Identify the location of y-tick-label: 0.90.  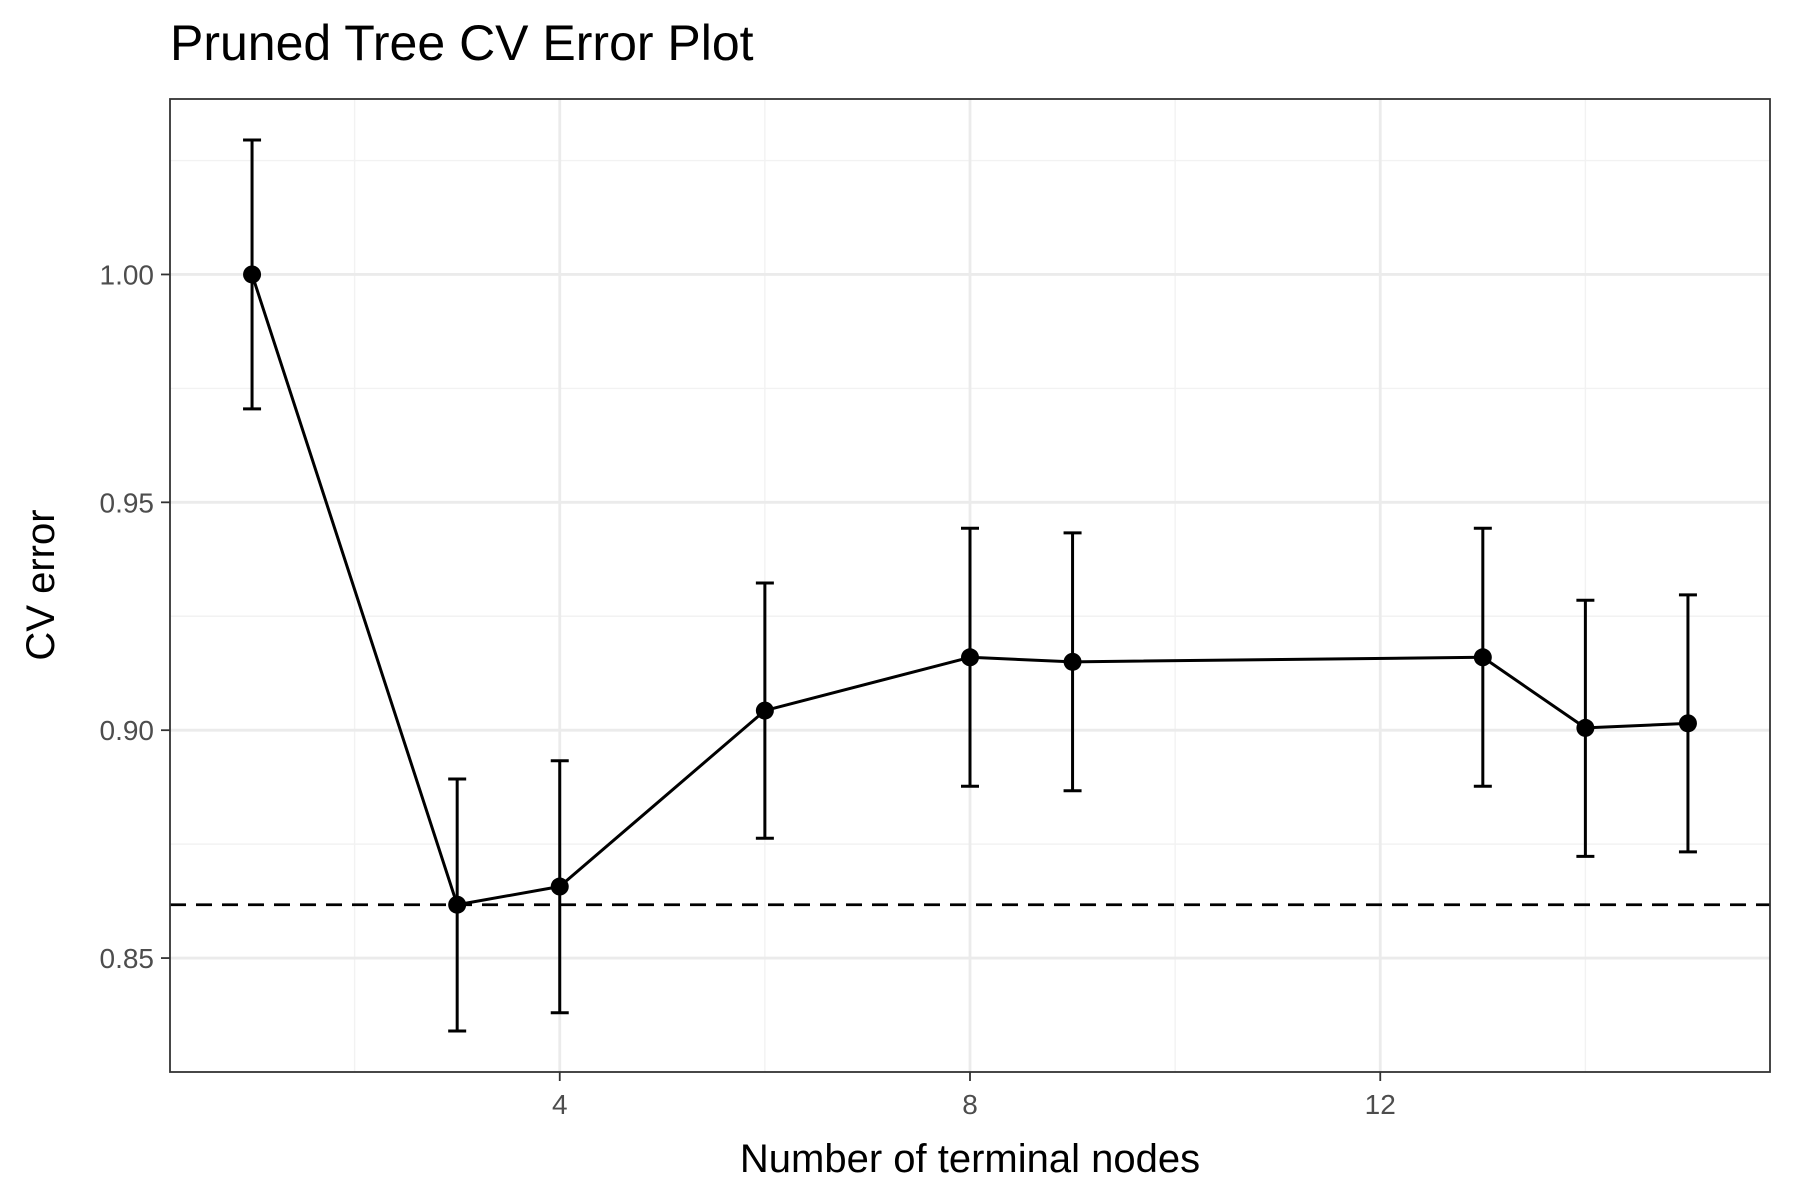
(127, 730).